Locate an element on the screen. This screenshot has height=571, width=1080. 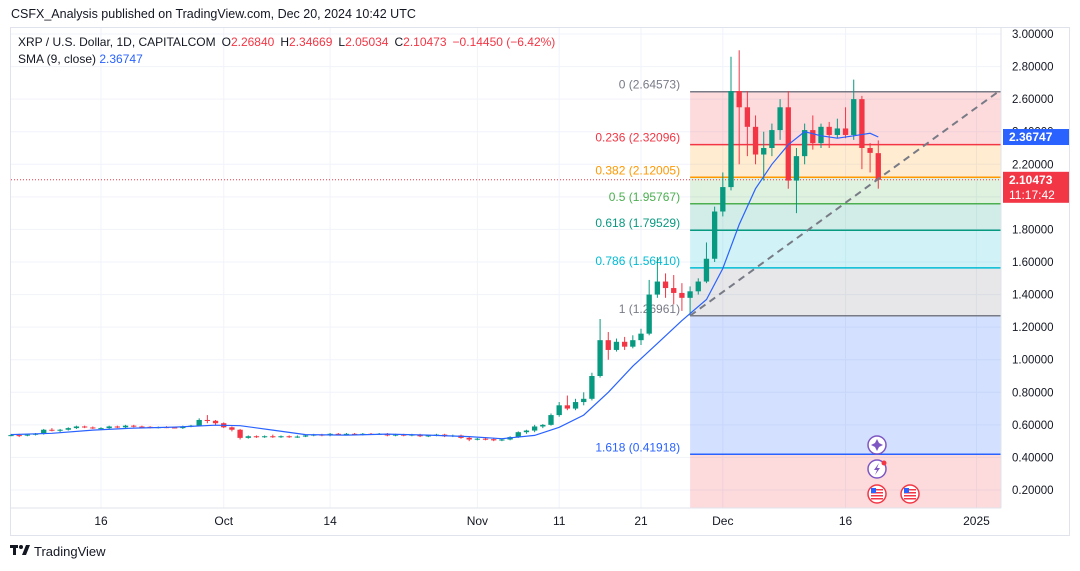
sparkle-icon-star is located at coordinates (877, 445).